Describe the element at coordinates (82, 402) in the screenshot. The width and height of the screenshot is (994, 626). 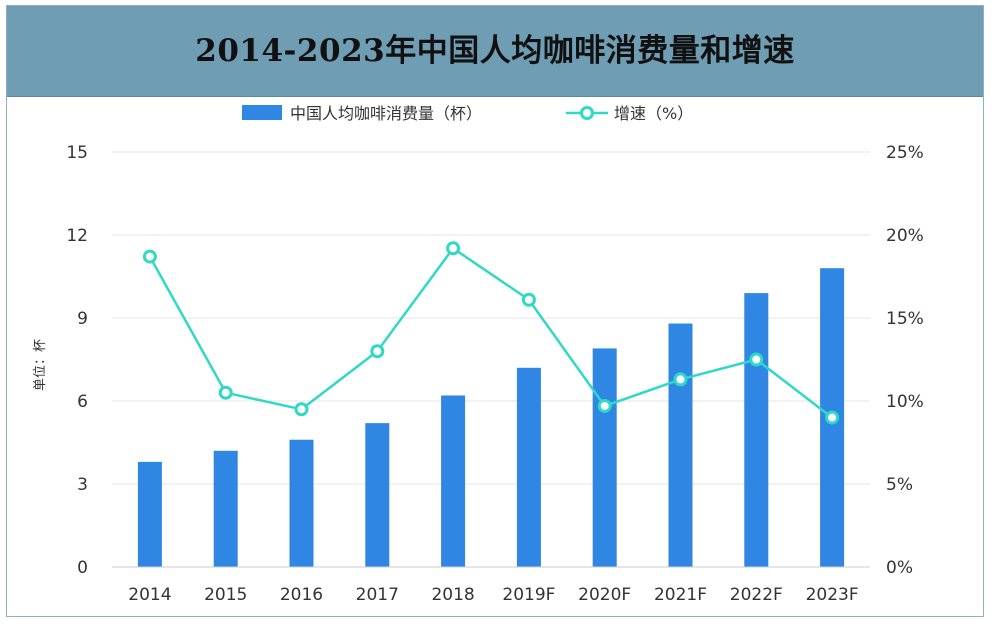
I see `y-tick-label: 6` at that location.